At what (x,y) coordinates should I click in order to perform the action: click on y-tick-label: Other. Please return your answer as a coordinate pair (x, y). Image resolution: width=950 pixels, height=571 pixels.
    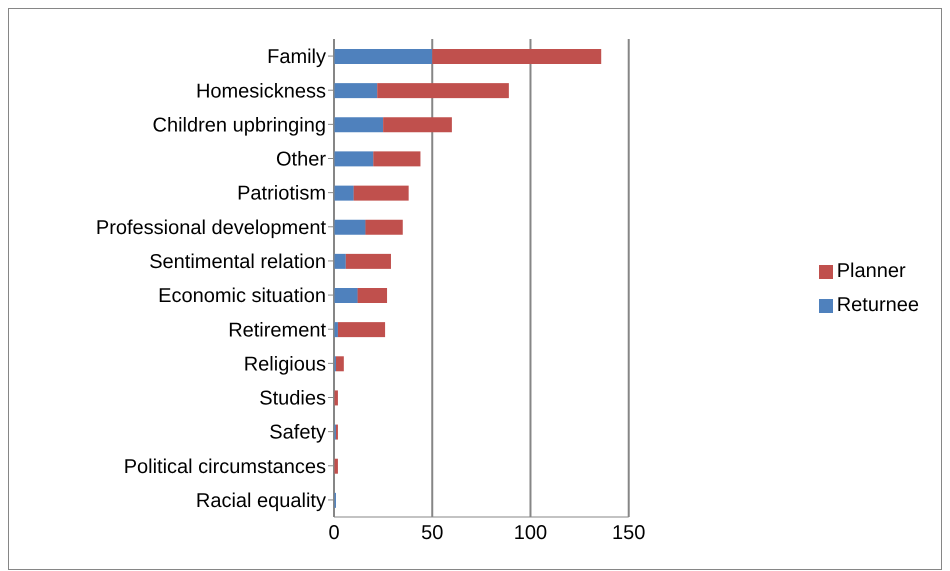
    Looking at the image, I should click on (301, 159).